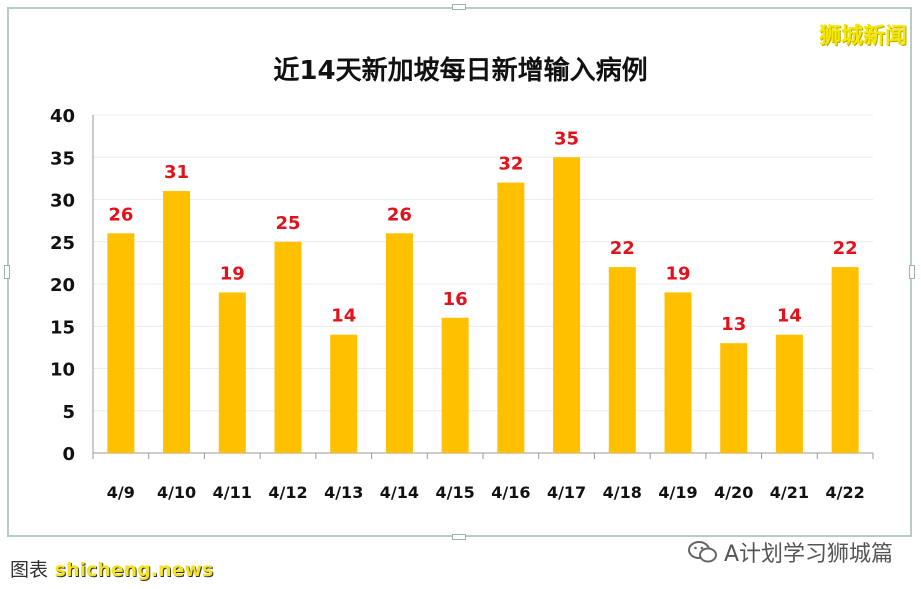  I want to click on footer-prefix: 图表, so click(29, 570).